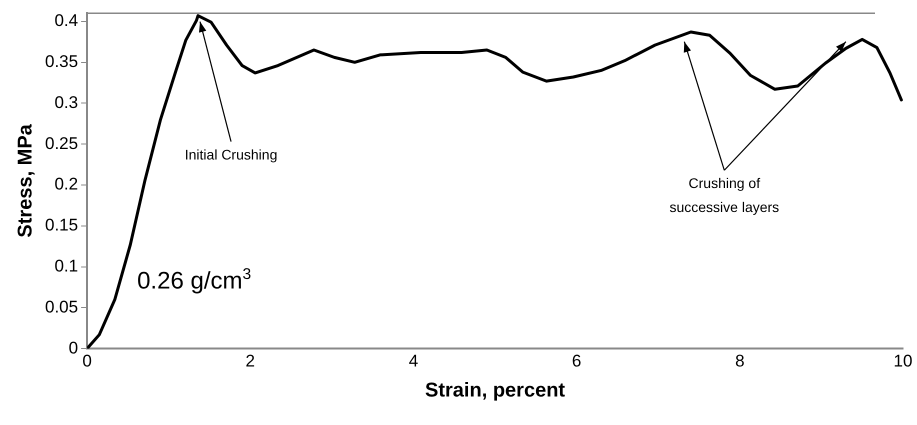  I want to click on y-tick-label: 0.2, so click(66, 184).